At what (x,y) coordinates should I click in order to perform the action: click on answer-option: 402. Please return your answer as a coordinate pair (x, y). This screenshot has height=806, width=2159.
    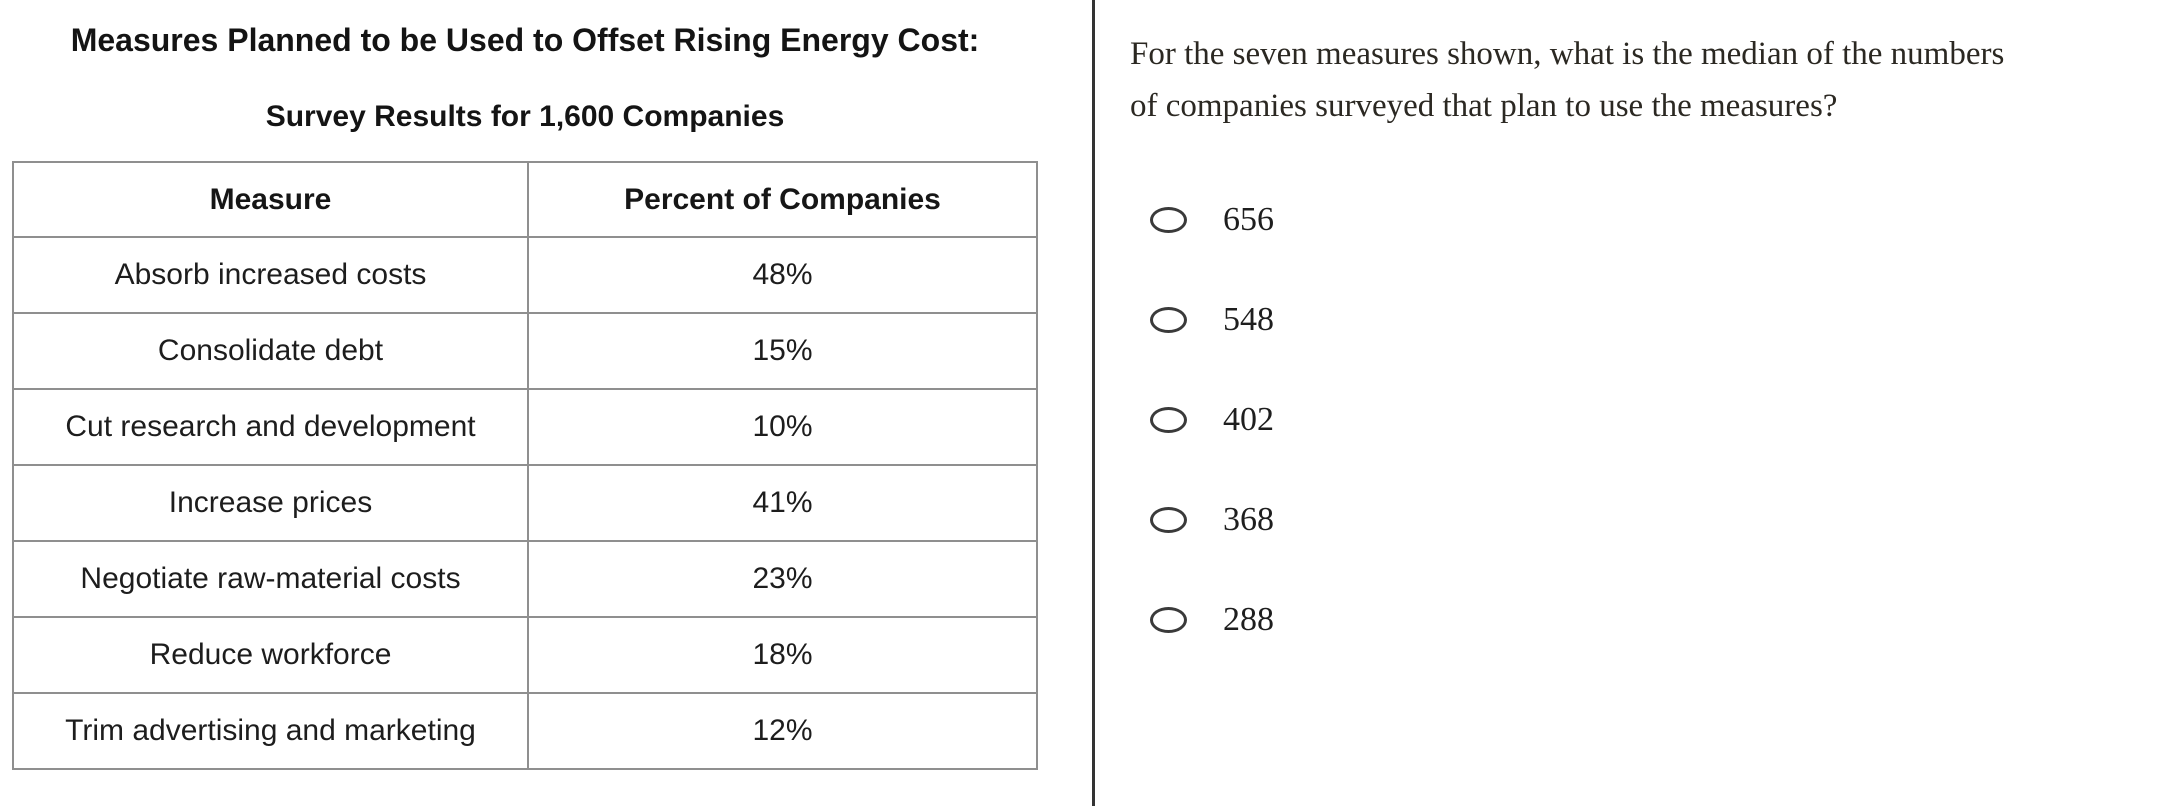
    Looking at the image, I should click on (1212, 420).